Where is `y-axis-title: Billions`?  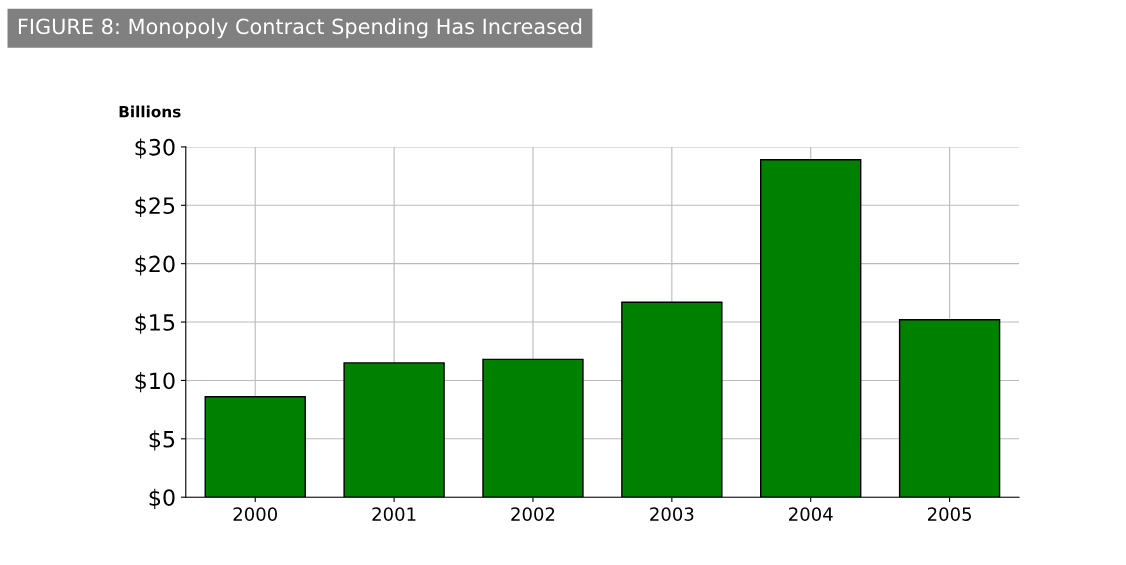
y-axis-title: Billions is located at coordinates (150, 111).